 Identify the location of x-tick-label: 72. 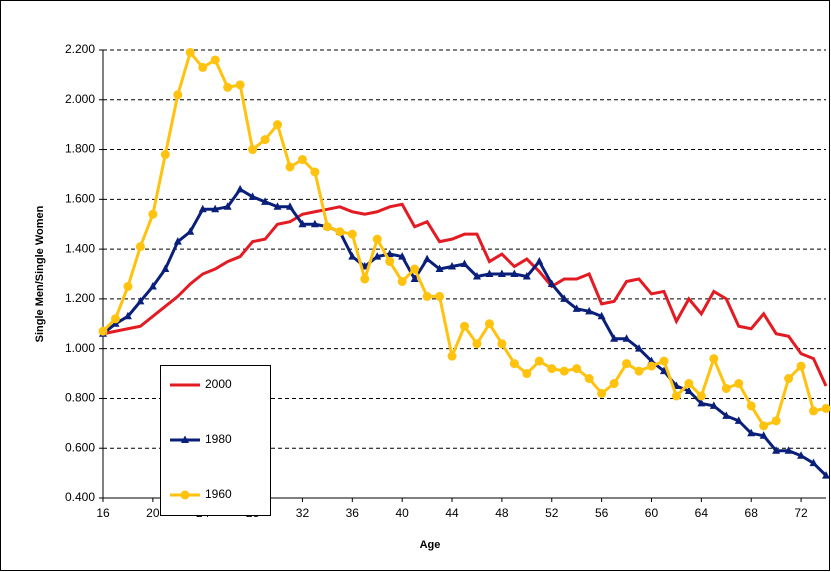
(801, 513).